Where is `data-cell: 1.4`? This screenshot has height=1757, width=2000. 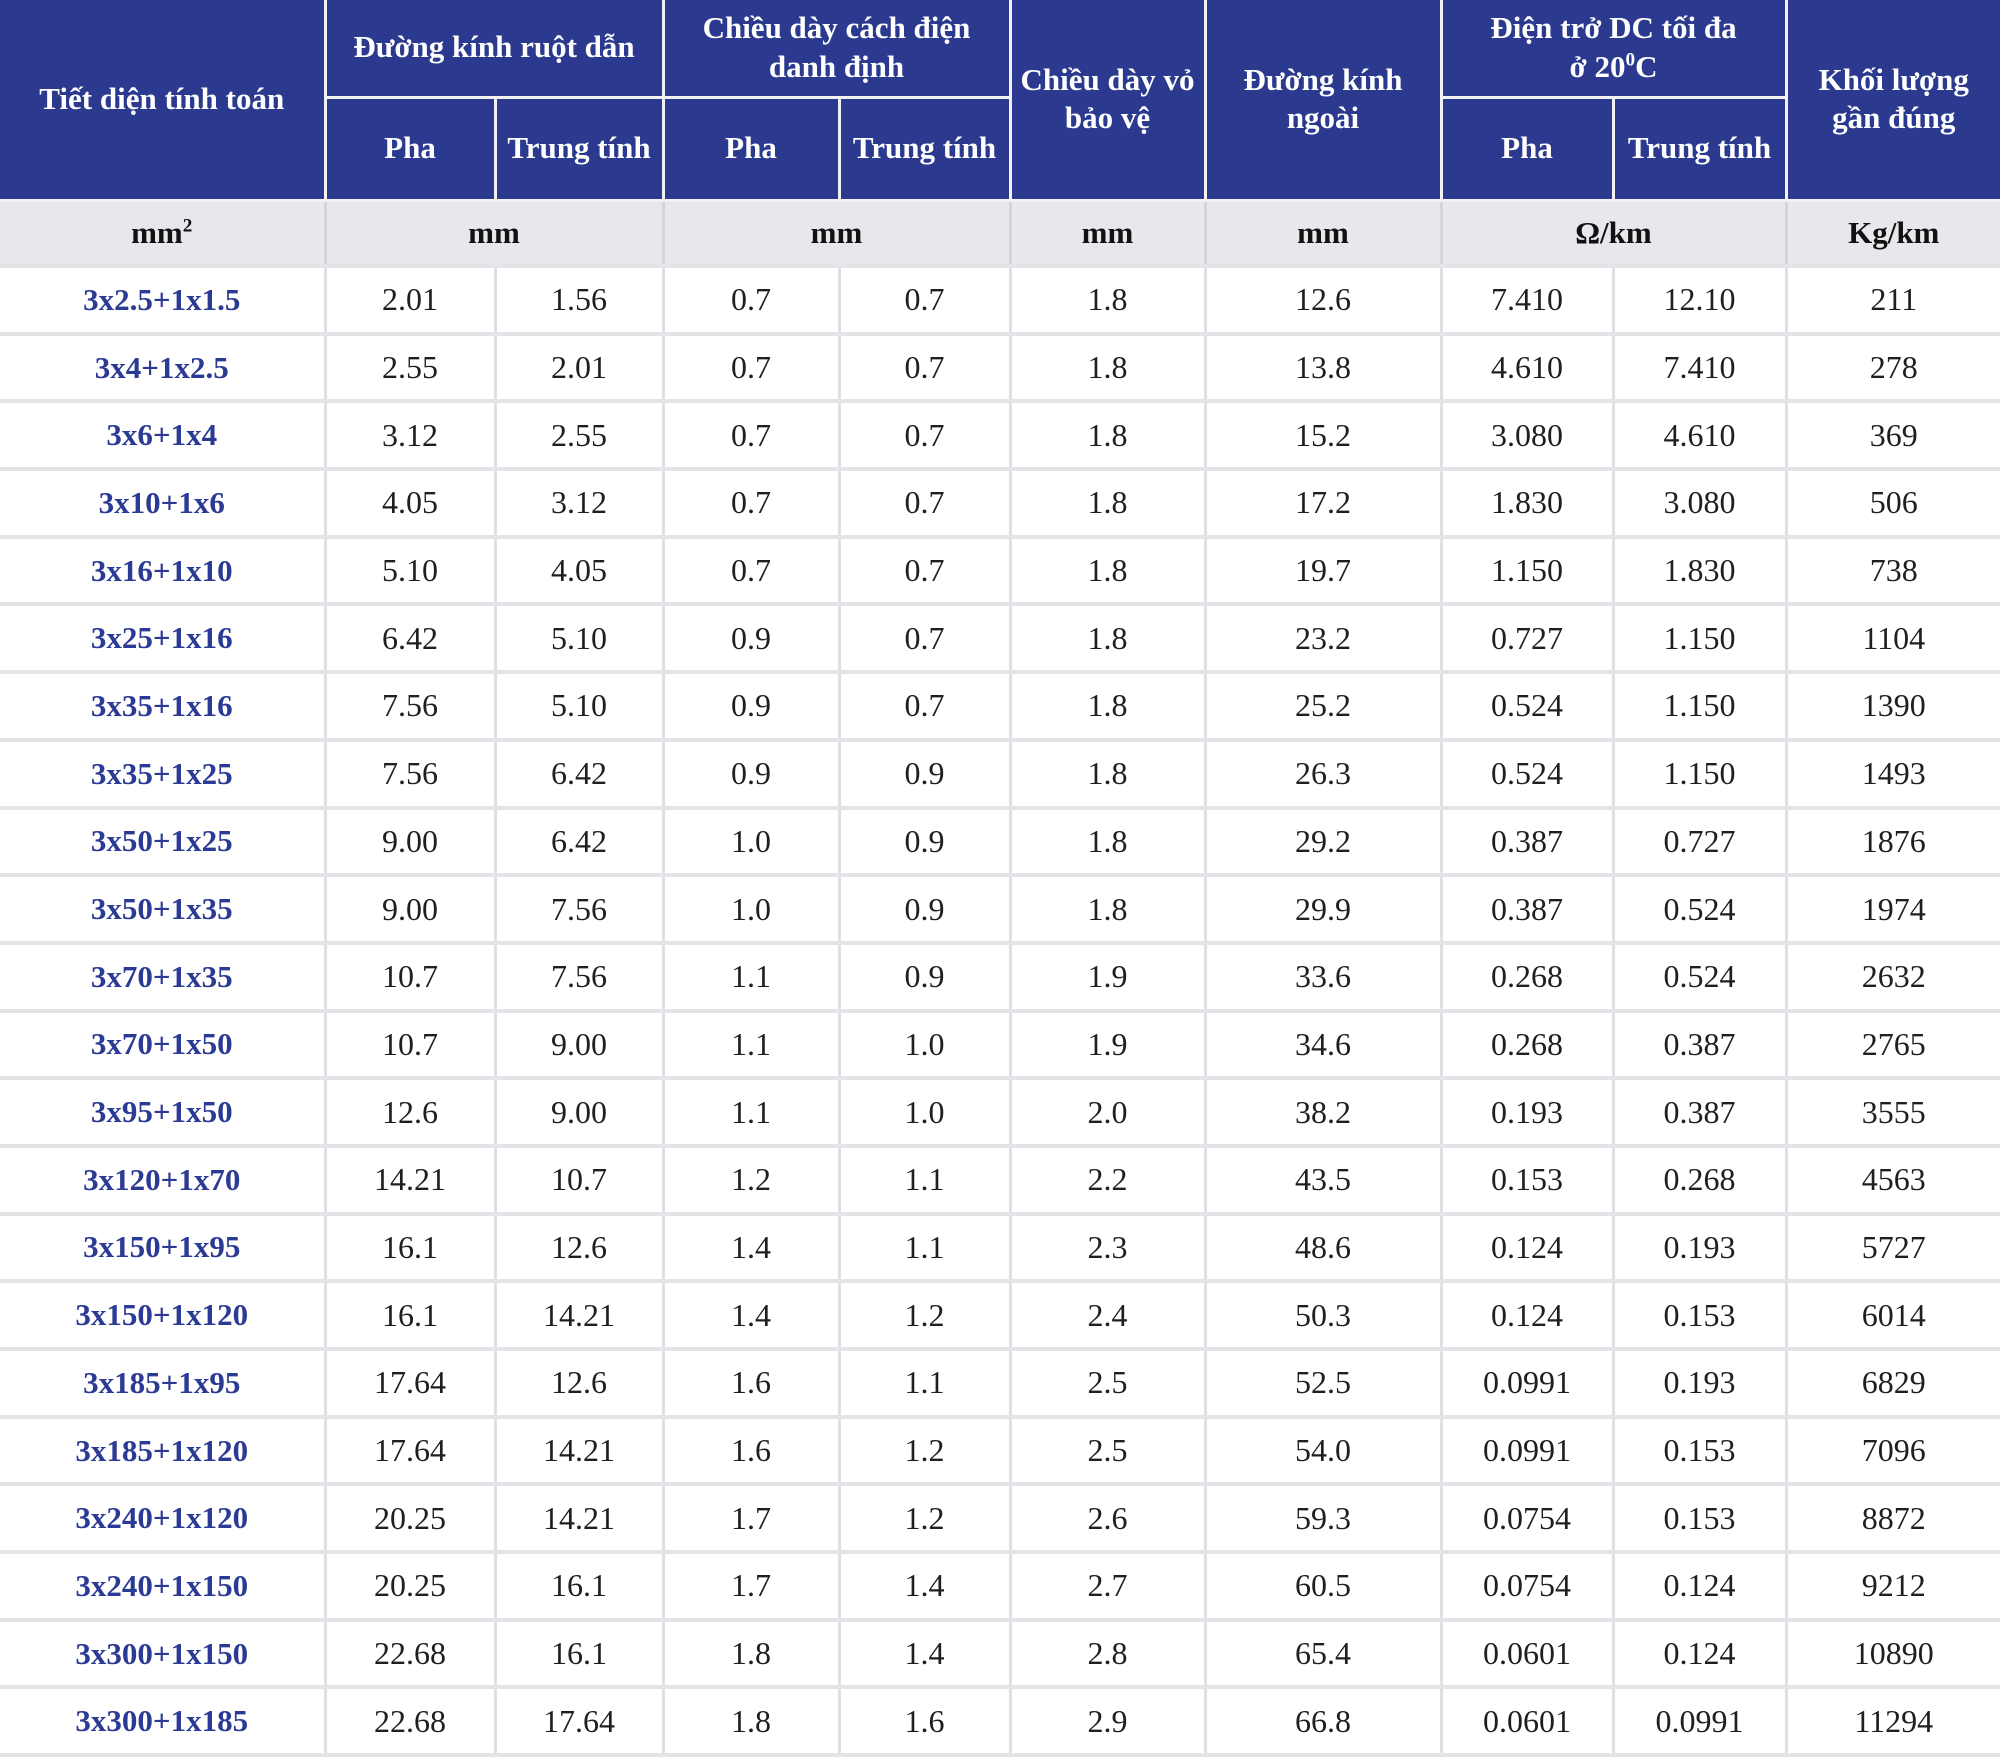
data-cell: 1.4 is located at coordinates (924, 1653).